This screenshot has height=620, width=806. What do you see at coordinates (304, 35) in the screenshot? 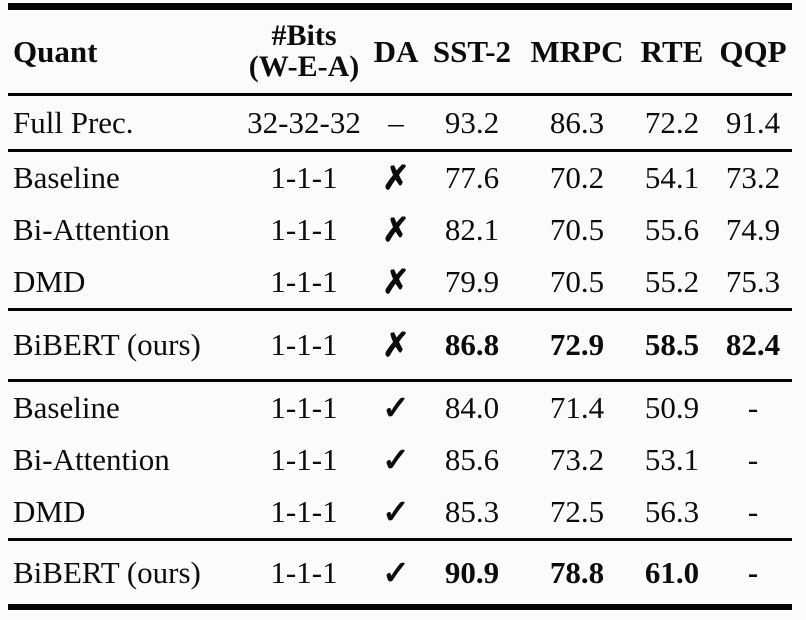
I see `bits-header-line1: #Bits` at bounding box center [304, 35].